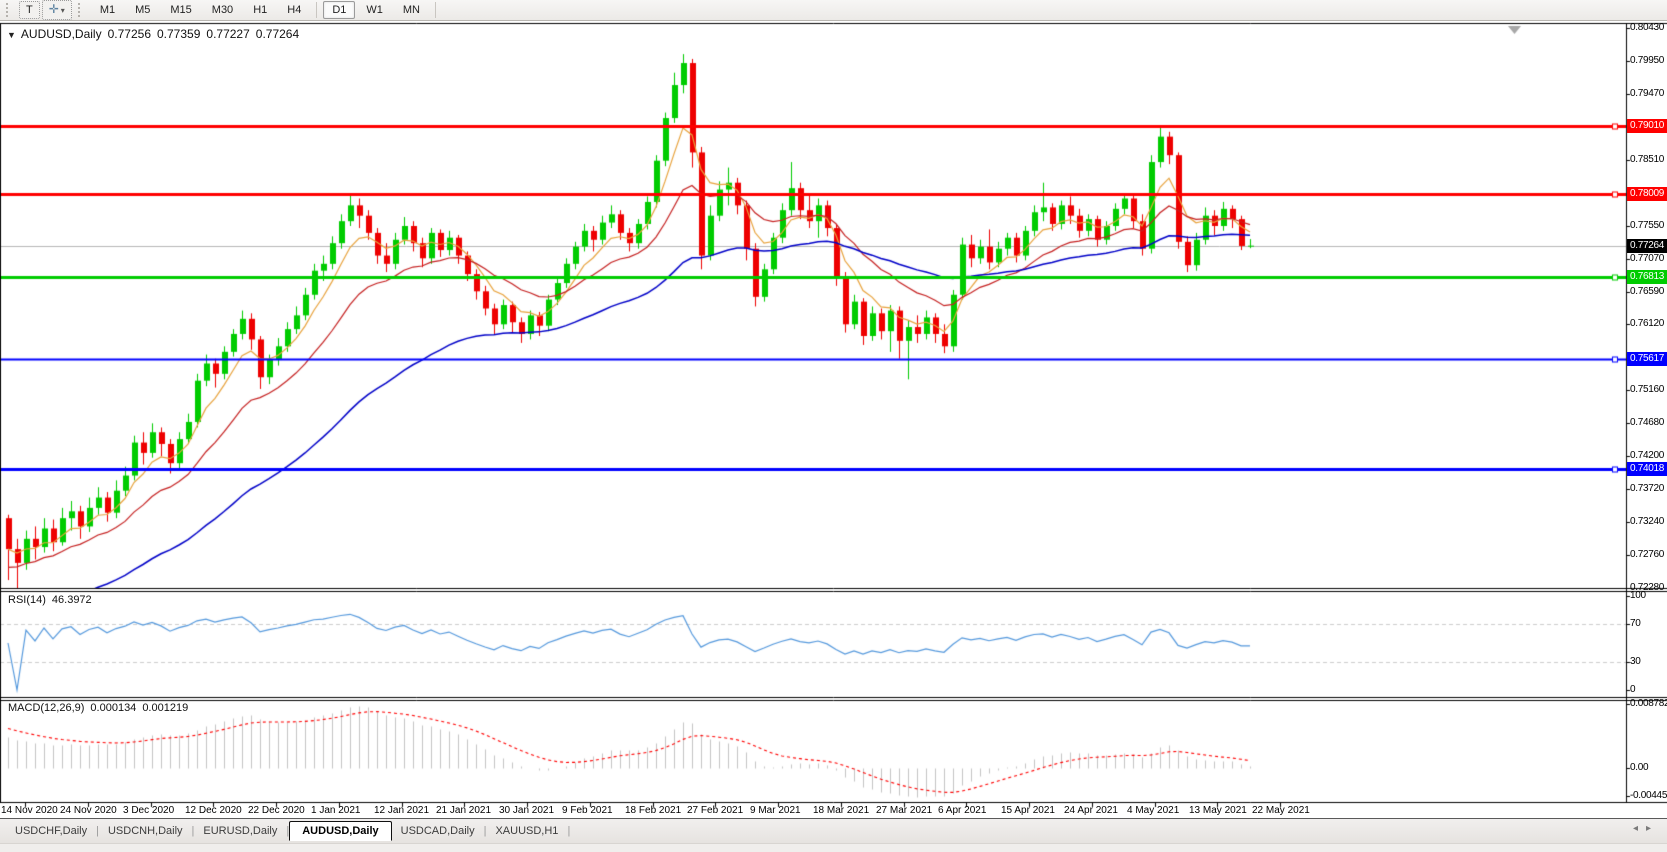  I want to click on macd-name: MACD(12,26,9), so click(46, 708).